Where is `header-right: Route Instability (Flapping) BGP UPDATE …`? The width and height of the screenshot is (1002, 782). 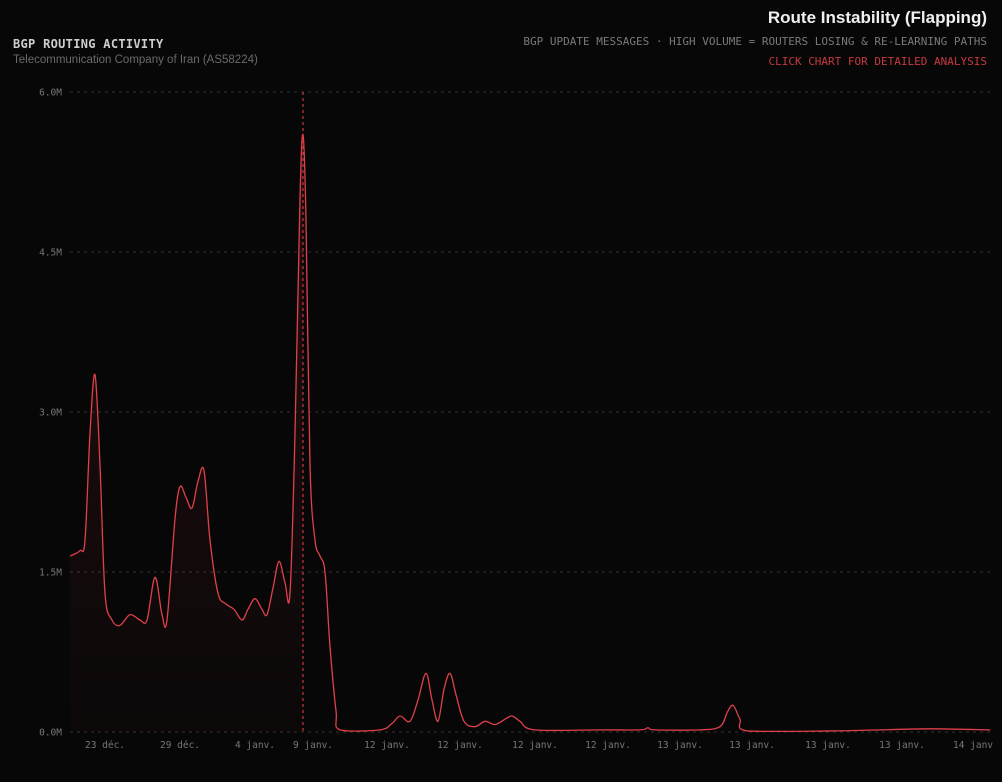 header-right: Route Instability (Flapping) BGP UPDATE … is located at coordinates (755, 38).